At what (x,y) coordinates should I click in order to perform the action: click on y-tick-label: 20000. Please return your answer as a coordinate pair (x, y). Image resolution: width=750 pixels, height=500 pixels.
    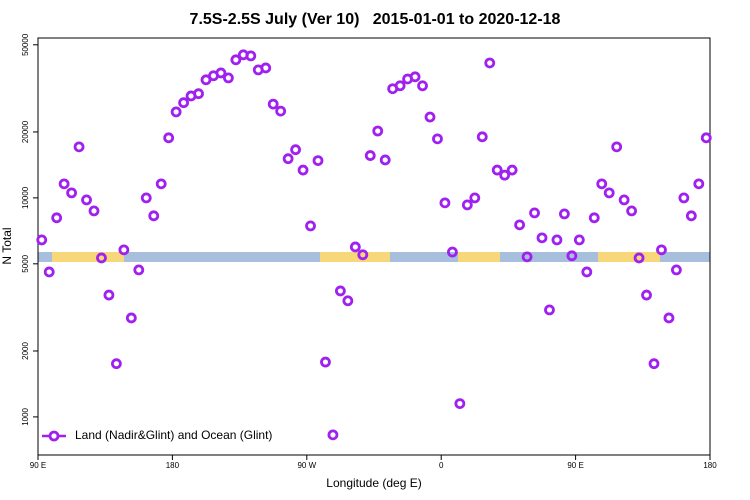
    Looking at the image, I should click on (25, 131).